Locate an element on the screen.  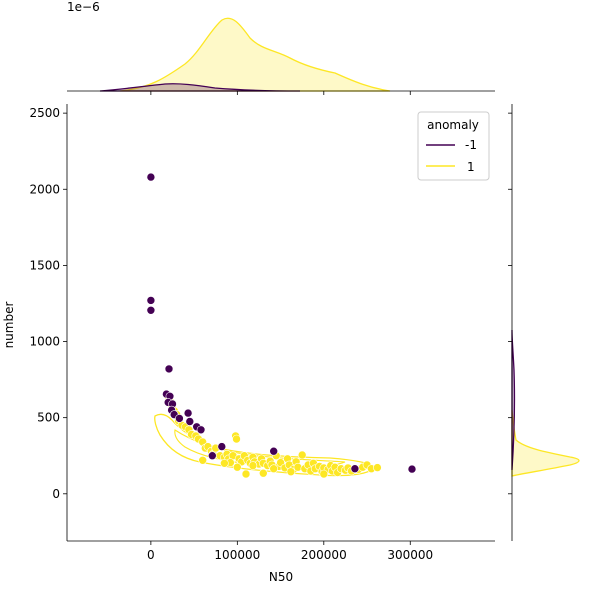
y-tick-label-2: 1000 is located at coordinates (44, 342).